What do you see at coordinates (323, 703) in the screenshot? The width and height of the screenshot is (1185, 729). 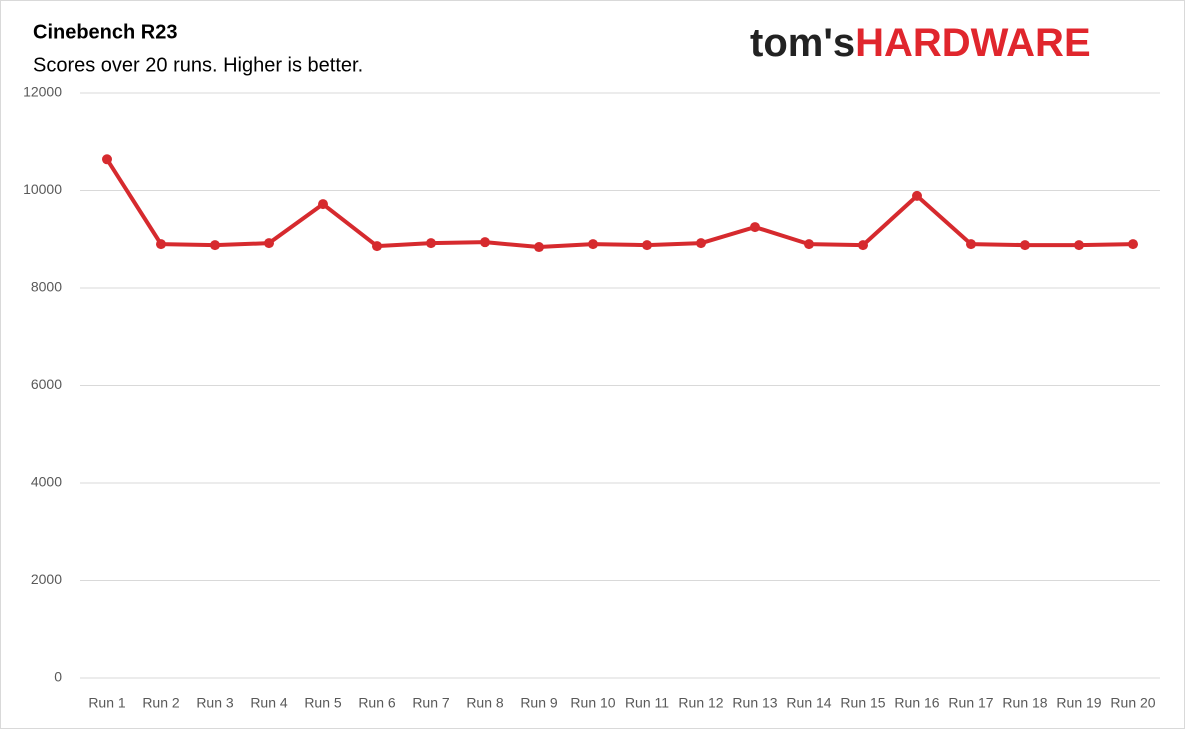 I see `x-tick-label: Run 5` at bounding box center [323, 703].